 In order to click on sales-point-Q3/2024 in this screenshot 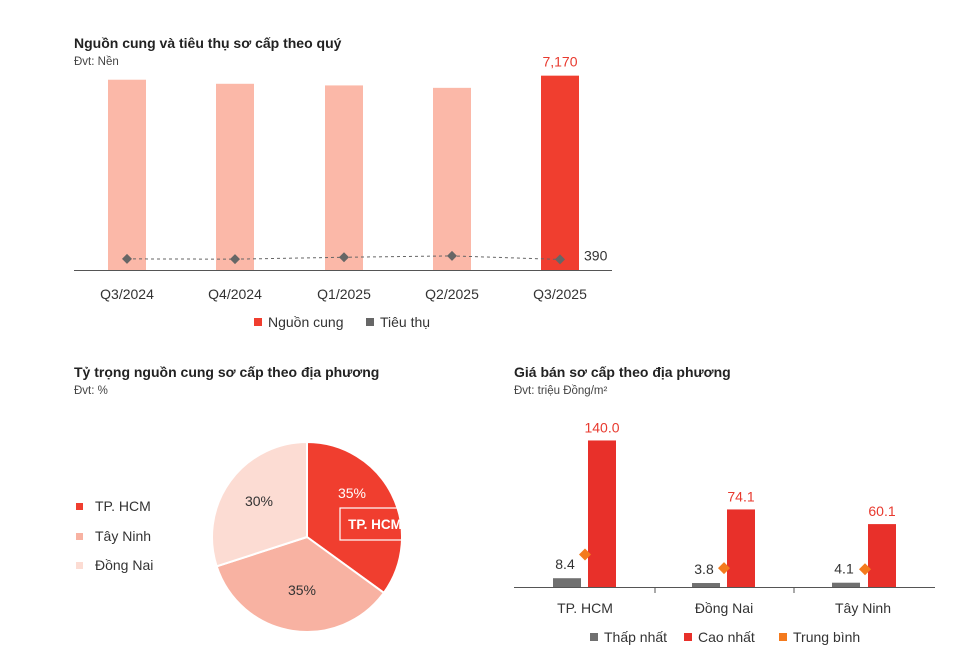, I will do `click(127, 258)`.